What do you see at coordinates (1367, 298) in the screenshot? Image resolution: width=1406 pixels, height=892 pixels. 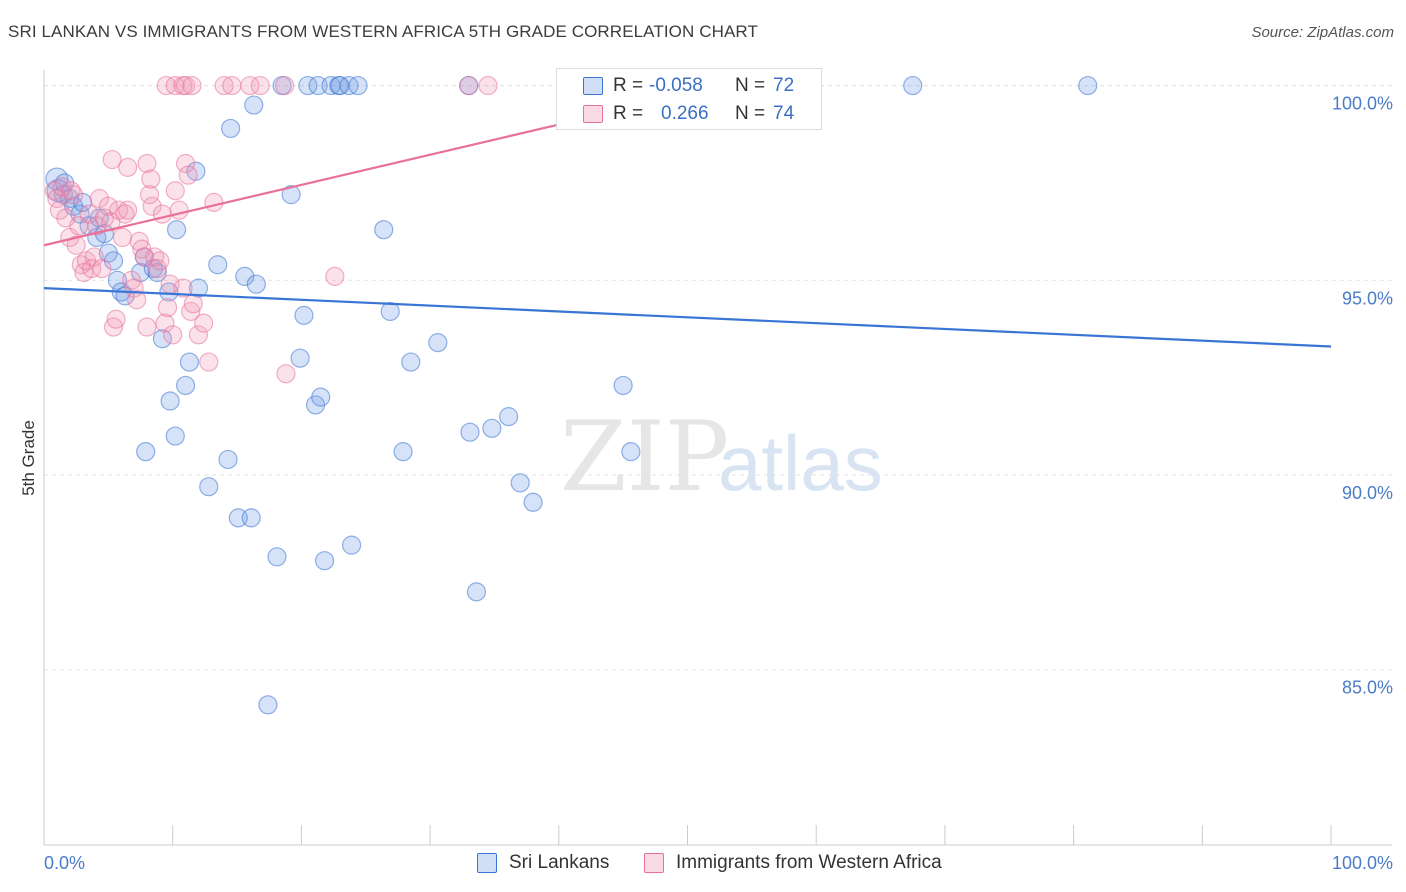 I see `y-tick-label: 95.0%` at bounding box center [1367, 298].